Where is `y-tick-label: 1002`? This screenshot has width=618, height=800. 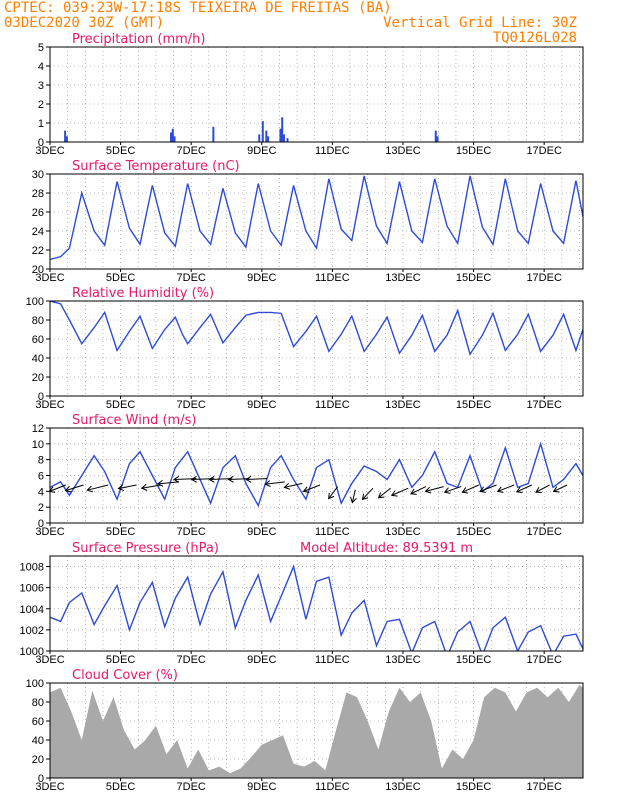 y-tick-label: 1002 is located at coordinates (32, 631).